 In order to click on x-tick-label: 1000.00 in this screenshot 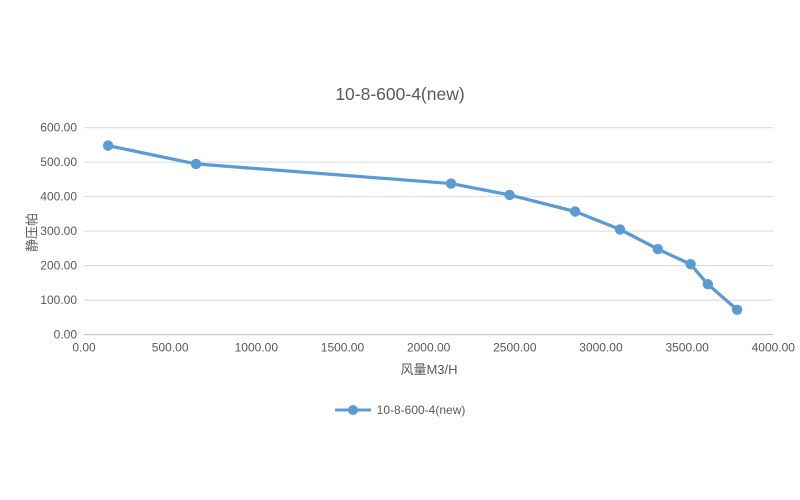, I will do `click(257, 348)`.